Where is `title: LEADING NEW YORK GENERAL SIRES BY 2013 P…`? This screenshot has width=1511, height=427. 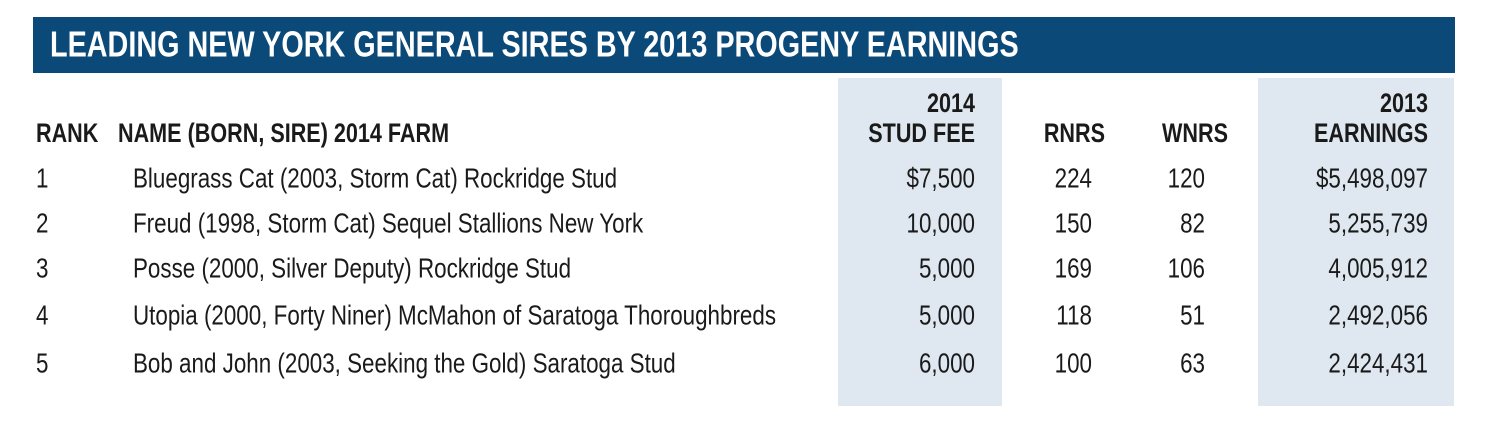
title: LEADING NEW YORK GENERAL SIRES BY 2013 P… is located at coordinates (534, 43).